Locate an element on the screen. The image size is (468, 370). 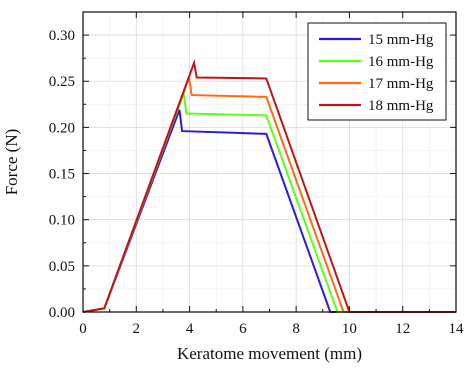
legend: 15 mm-Hg 16 mm-Hg 17 mm-Hg 18 mm-Hg is located at coordinates (377, 71).